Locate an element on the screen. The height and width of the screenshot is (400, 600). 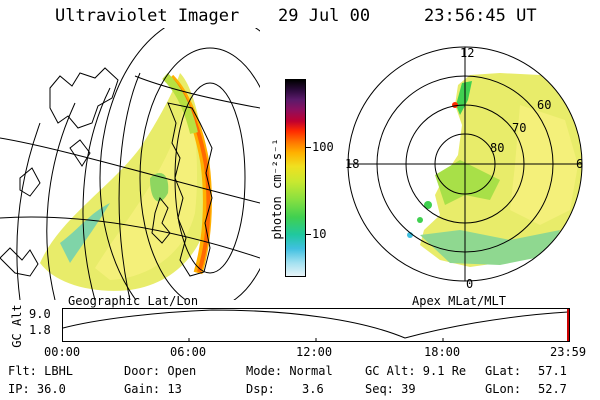
timeline-tick-1800: 18:00 is located at coordinates (442, 352).